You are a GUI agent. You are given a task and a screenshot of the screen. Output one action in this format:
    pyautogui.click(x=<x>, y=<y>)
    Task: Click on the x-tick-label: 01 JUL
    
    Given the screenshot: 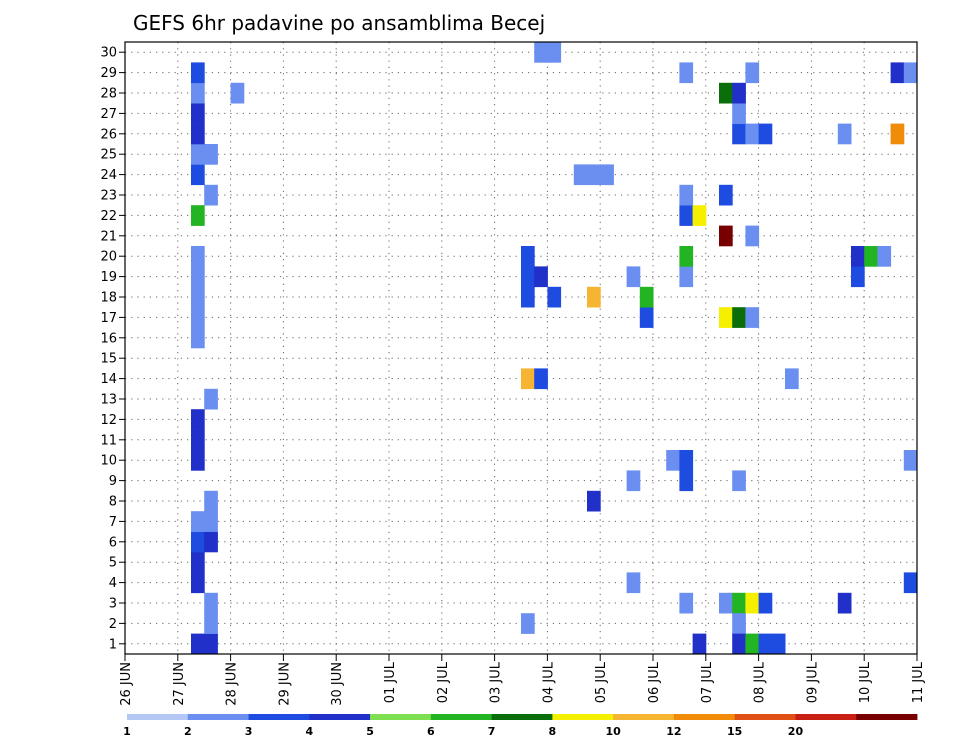 What is the action you would take?
    pyautogui.click(x=390, y=682)
    